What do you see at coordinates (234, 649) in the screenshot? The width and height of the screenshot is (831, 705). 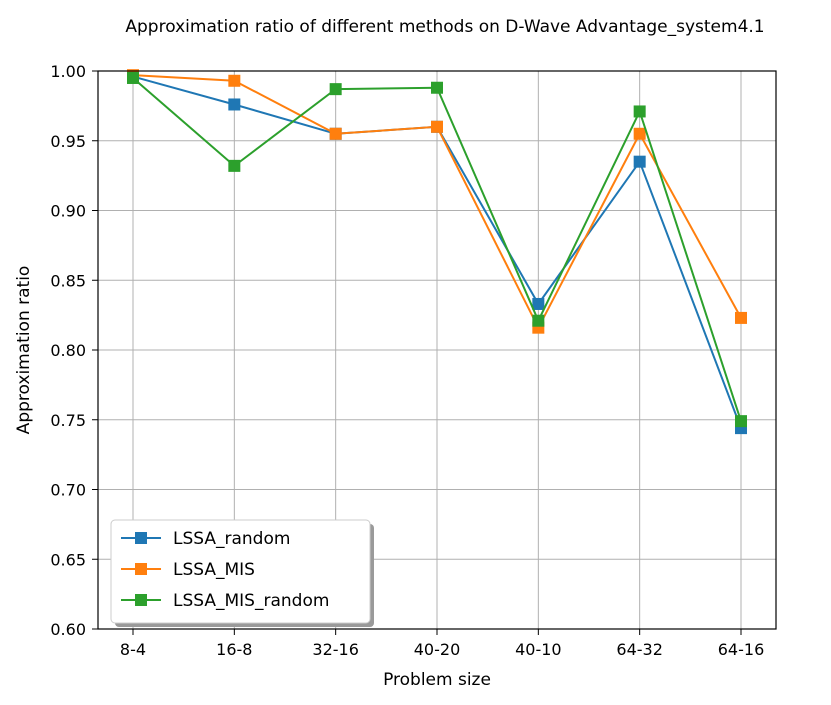 I see `x-tick-label: 16-8` at bounding box center [234, 649].